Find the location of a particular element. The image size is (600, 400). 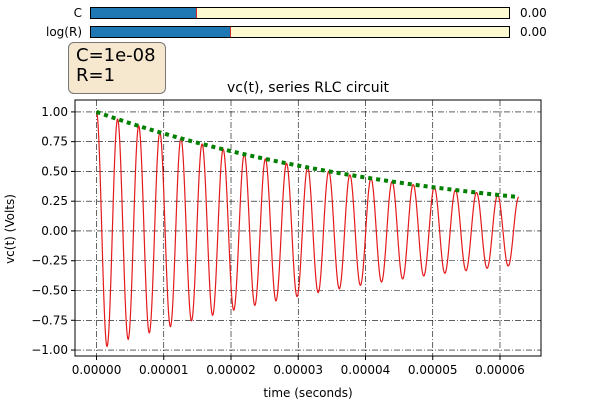

y-tick-label: −0.50 is located at coordinates (49, 291).